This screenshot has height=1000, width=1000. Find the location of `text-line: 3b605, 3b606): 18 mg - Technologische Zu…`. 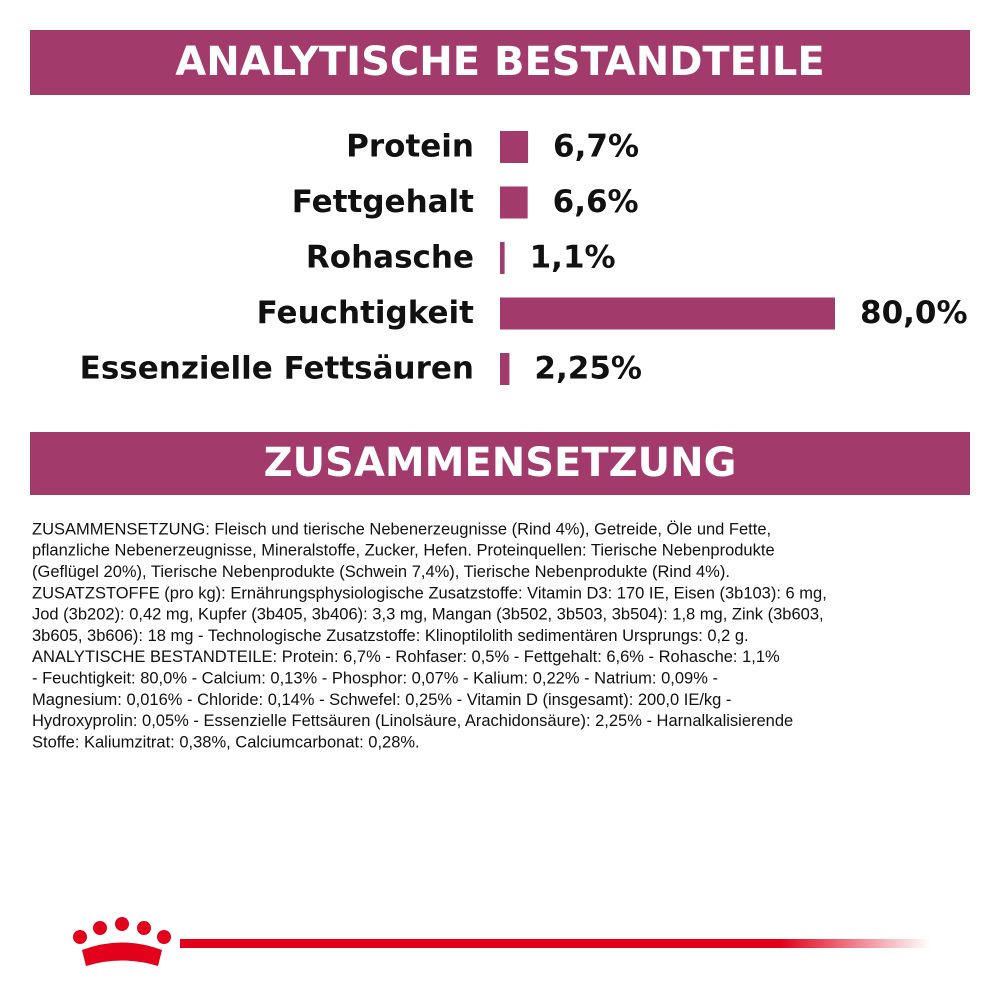

text-line: 3b605, 3b606): 18 mg - Technologische Zu… is located at coordinates (390, 636).